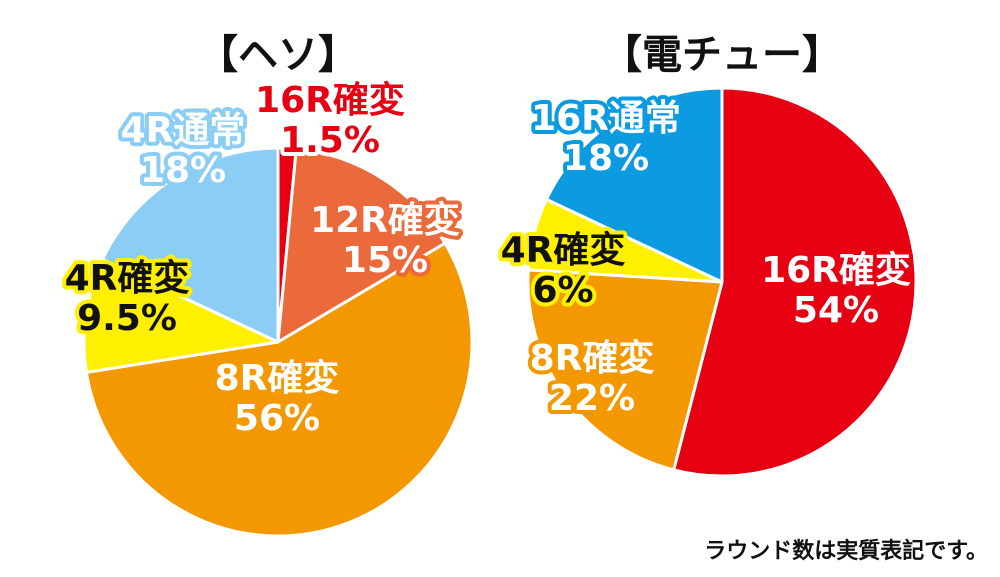 The image size is (1000, 577). I want to click on denchu-slice-16r-tsujo, so click(634, 185).